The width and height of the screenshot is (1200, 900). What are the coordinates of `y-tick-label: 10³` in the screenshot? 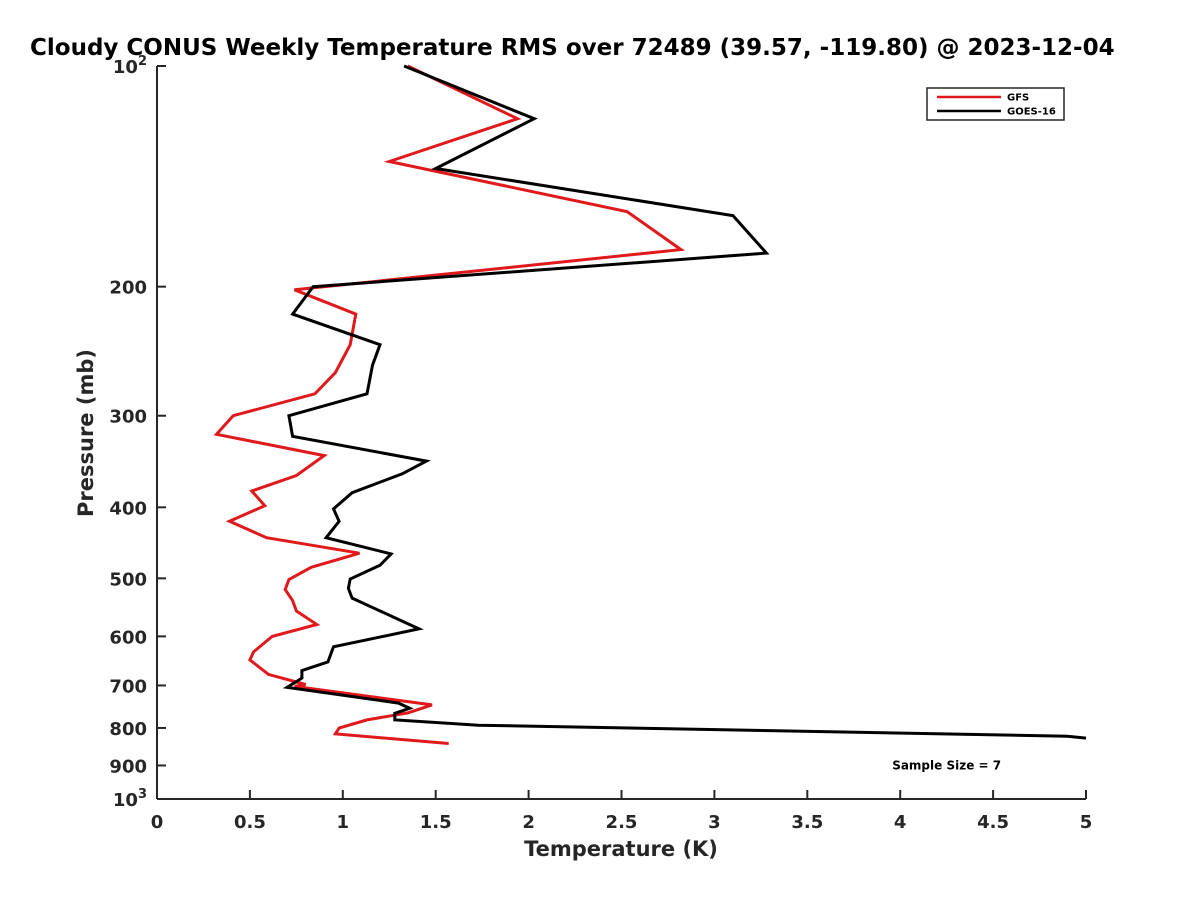 It's located at (130, 799).